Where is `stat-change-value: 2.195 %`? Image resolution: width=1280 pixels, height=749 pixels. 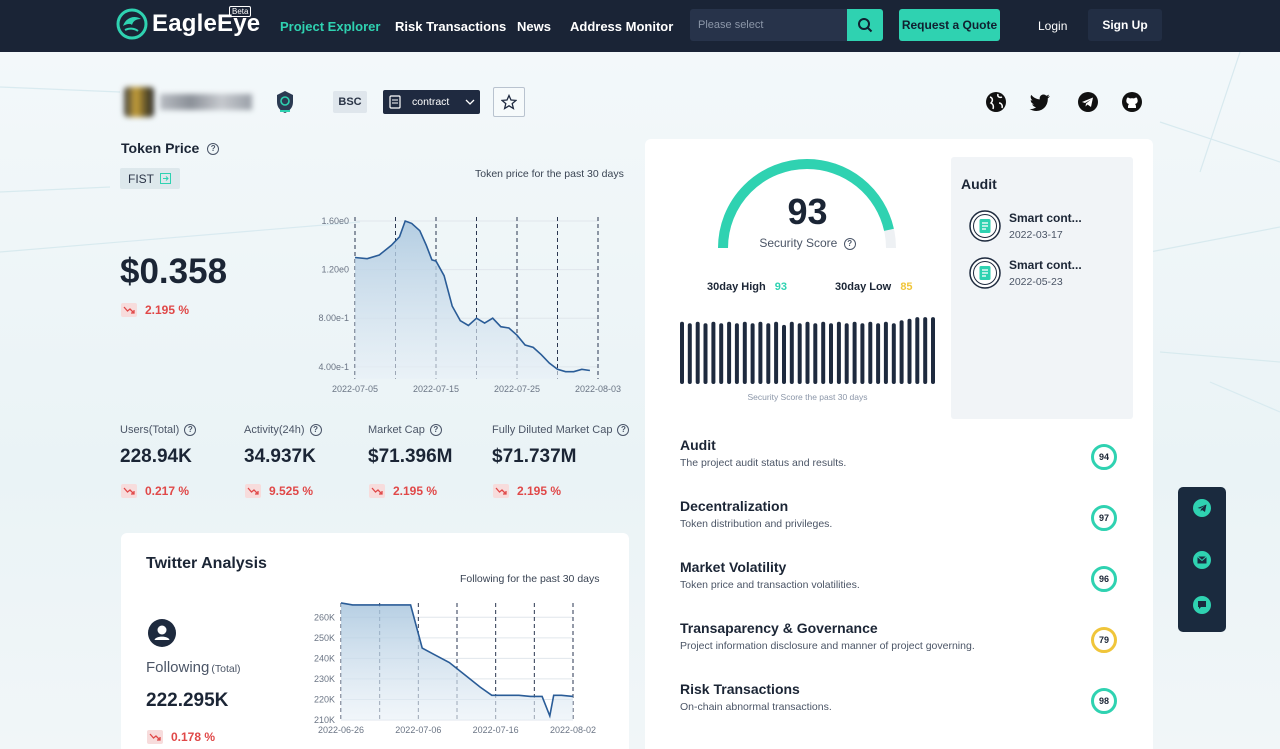 stat-change-value: 2.195 % is located at coordinates (539, 491).